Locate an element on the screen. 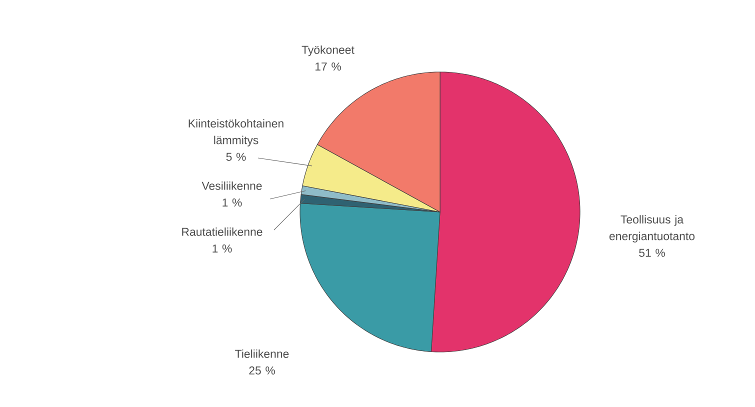  slice-label: Tieliikenne is located at coordinates (262, 353).